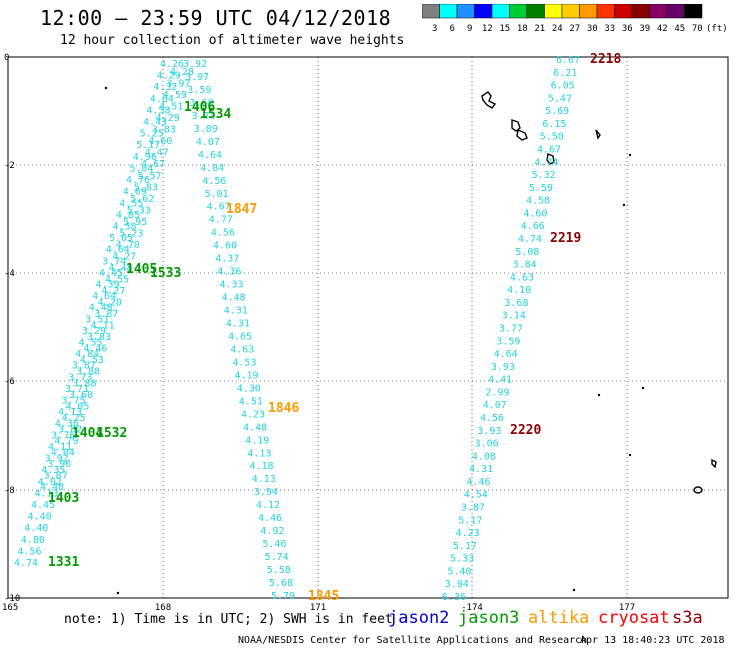 Image resolution: width=740 pixels, height=650 pixels. Describe the element at coordinates (88, 372) in the screenshot. I see `wave-height-value: 3.88` at that location.